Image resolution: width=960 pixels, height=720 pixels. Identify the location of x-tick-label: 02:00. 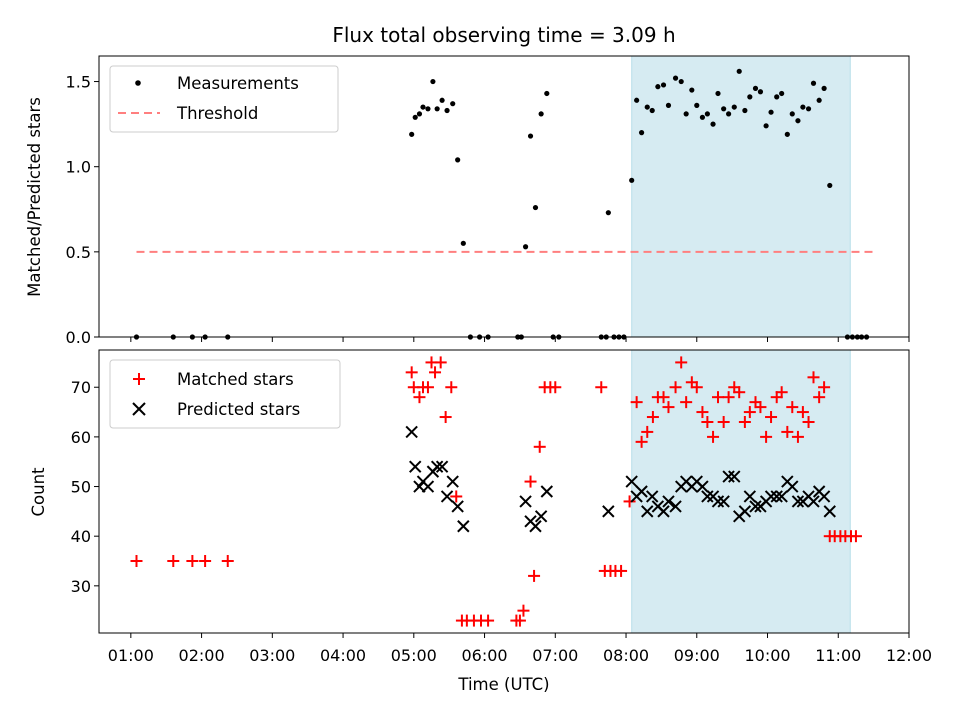
(202, 655).